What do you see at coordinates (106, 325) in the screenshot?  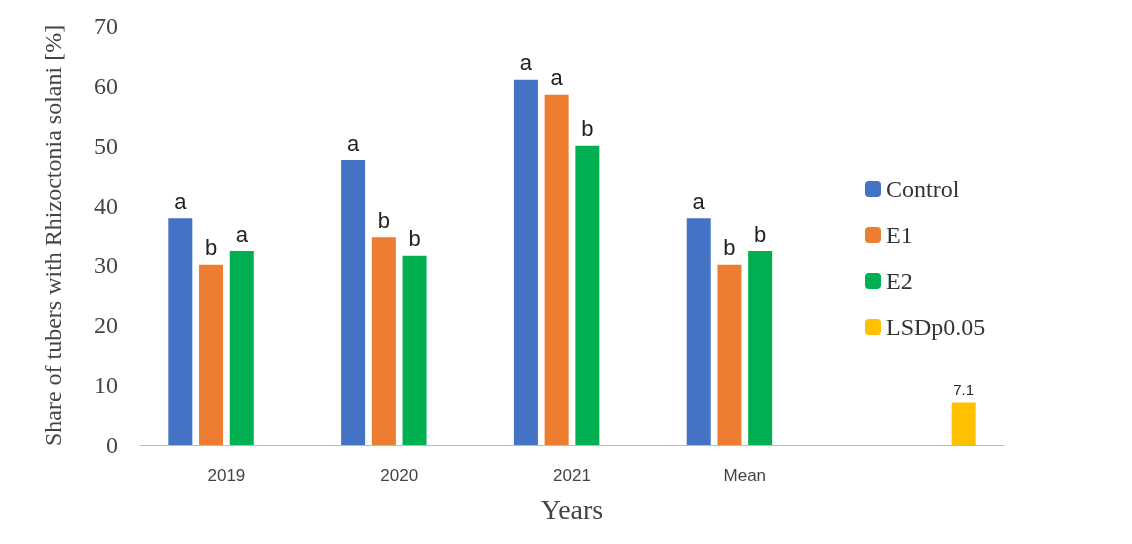 I see `y-tick-label: 20` at bounding box center [106, 325].